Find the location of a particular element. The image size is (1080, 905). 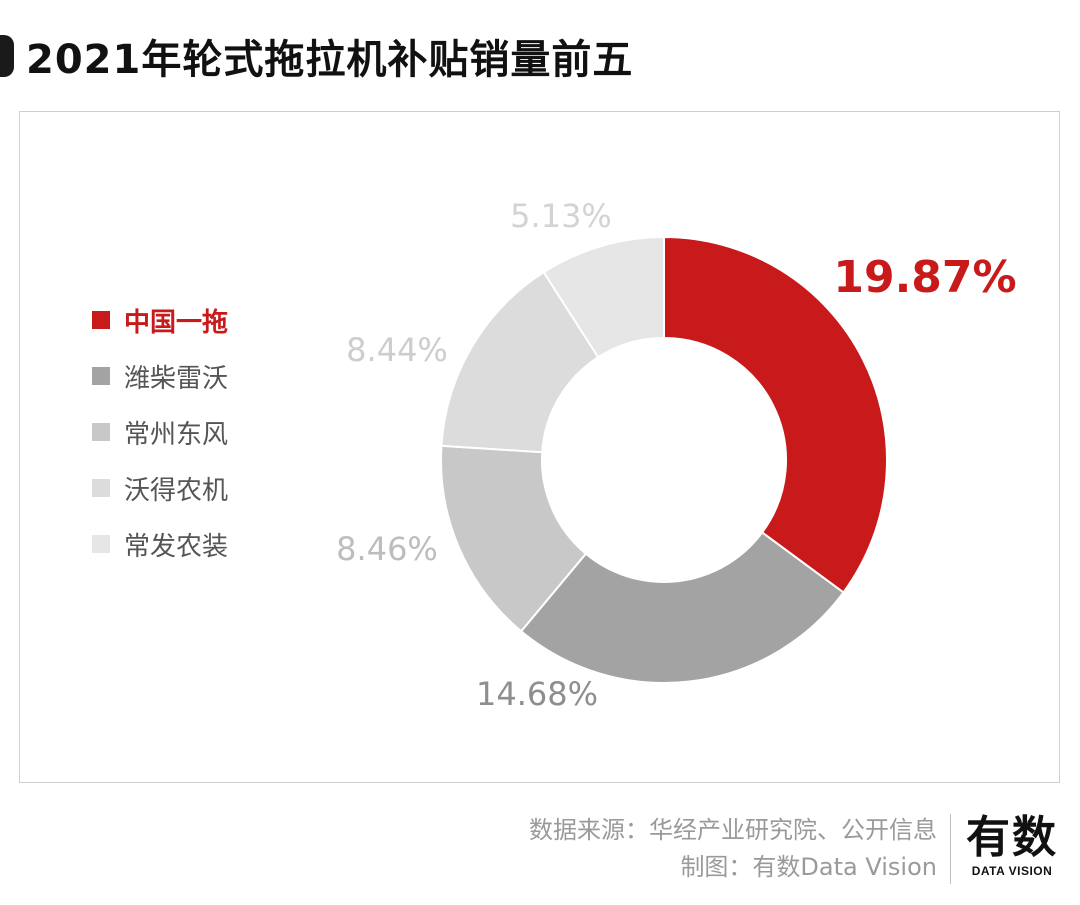

logo-text-en: DATA VISION is located at coordinates (1012, 871).